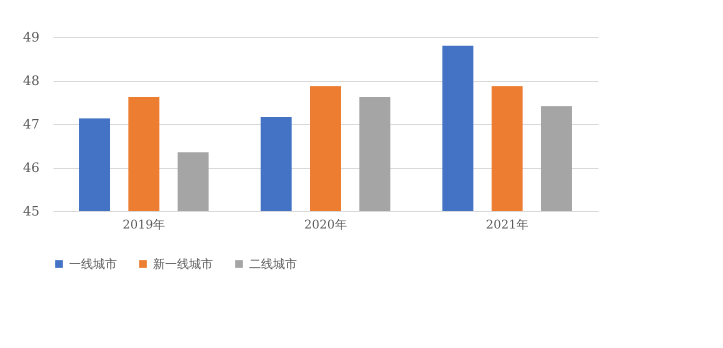 The width and height of the screenshot is (723, 348). What do you see at coordinates (507, 225) in the screenshot?
I see `x-tick-label: 2021年` at bounding box center [507, 225].